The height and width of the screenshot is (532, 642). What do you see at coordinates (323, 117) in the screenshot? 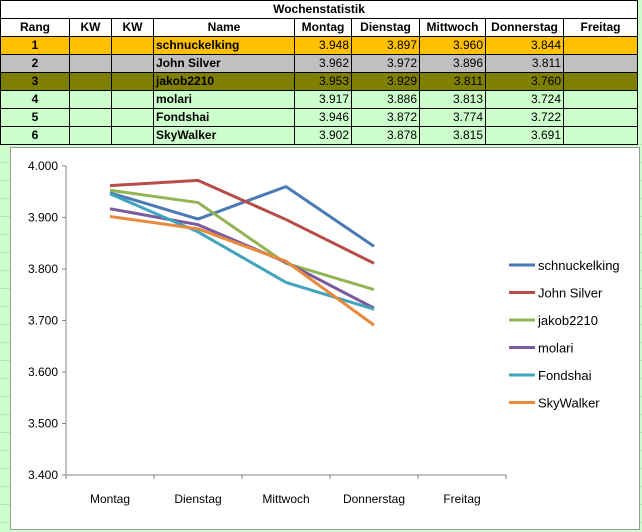
I see `cell-mon: 3.946` at bounding box center [323, 117].